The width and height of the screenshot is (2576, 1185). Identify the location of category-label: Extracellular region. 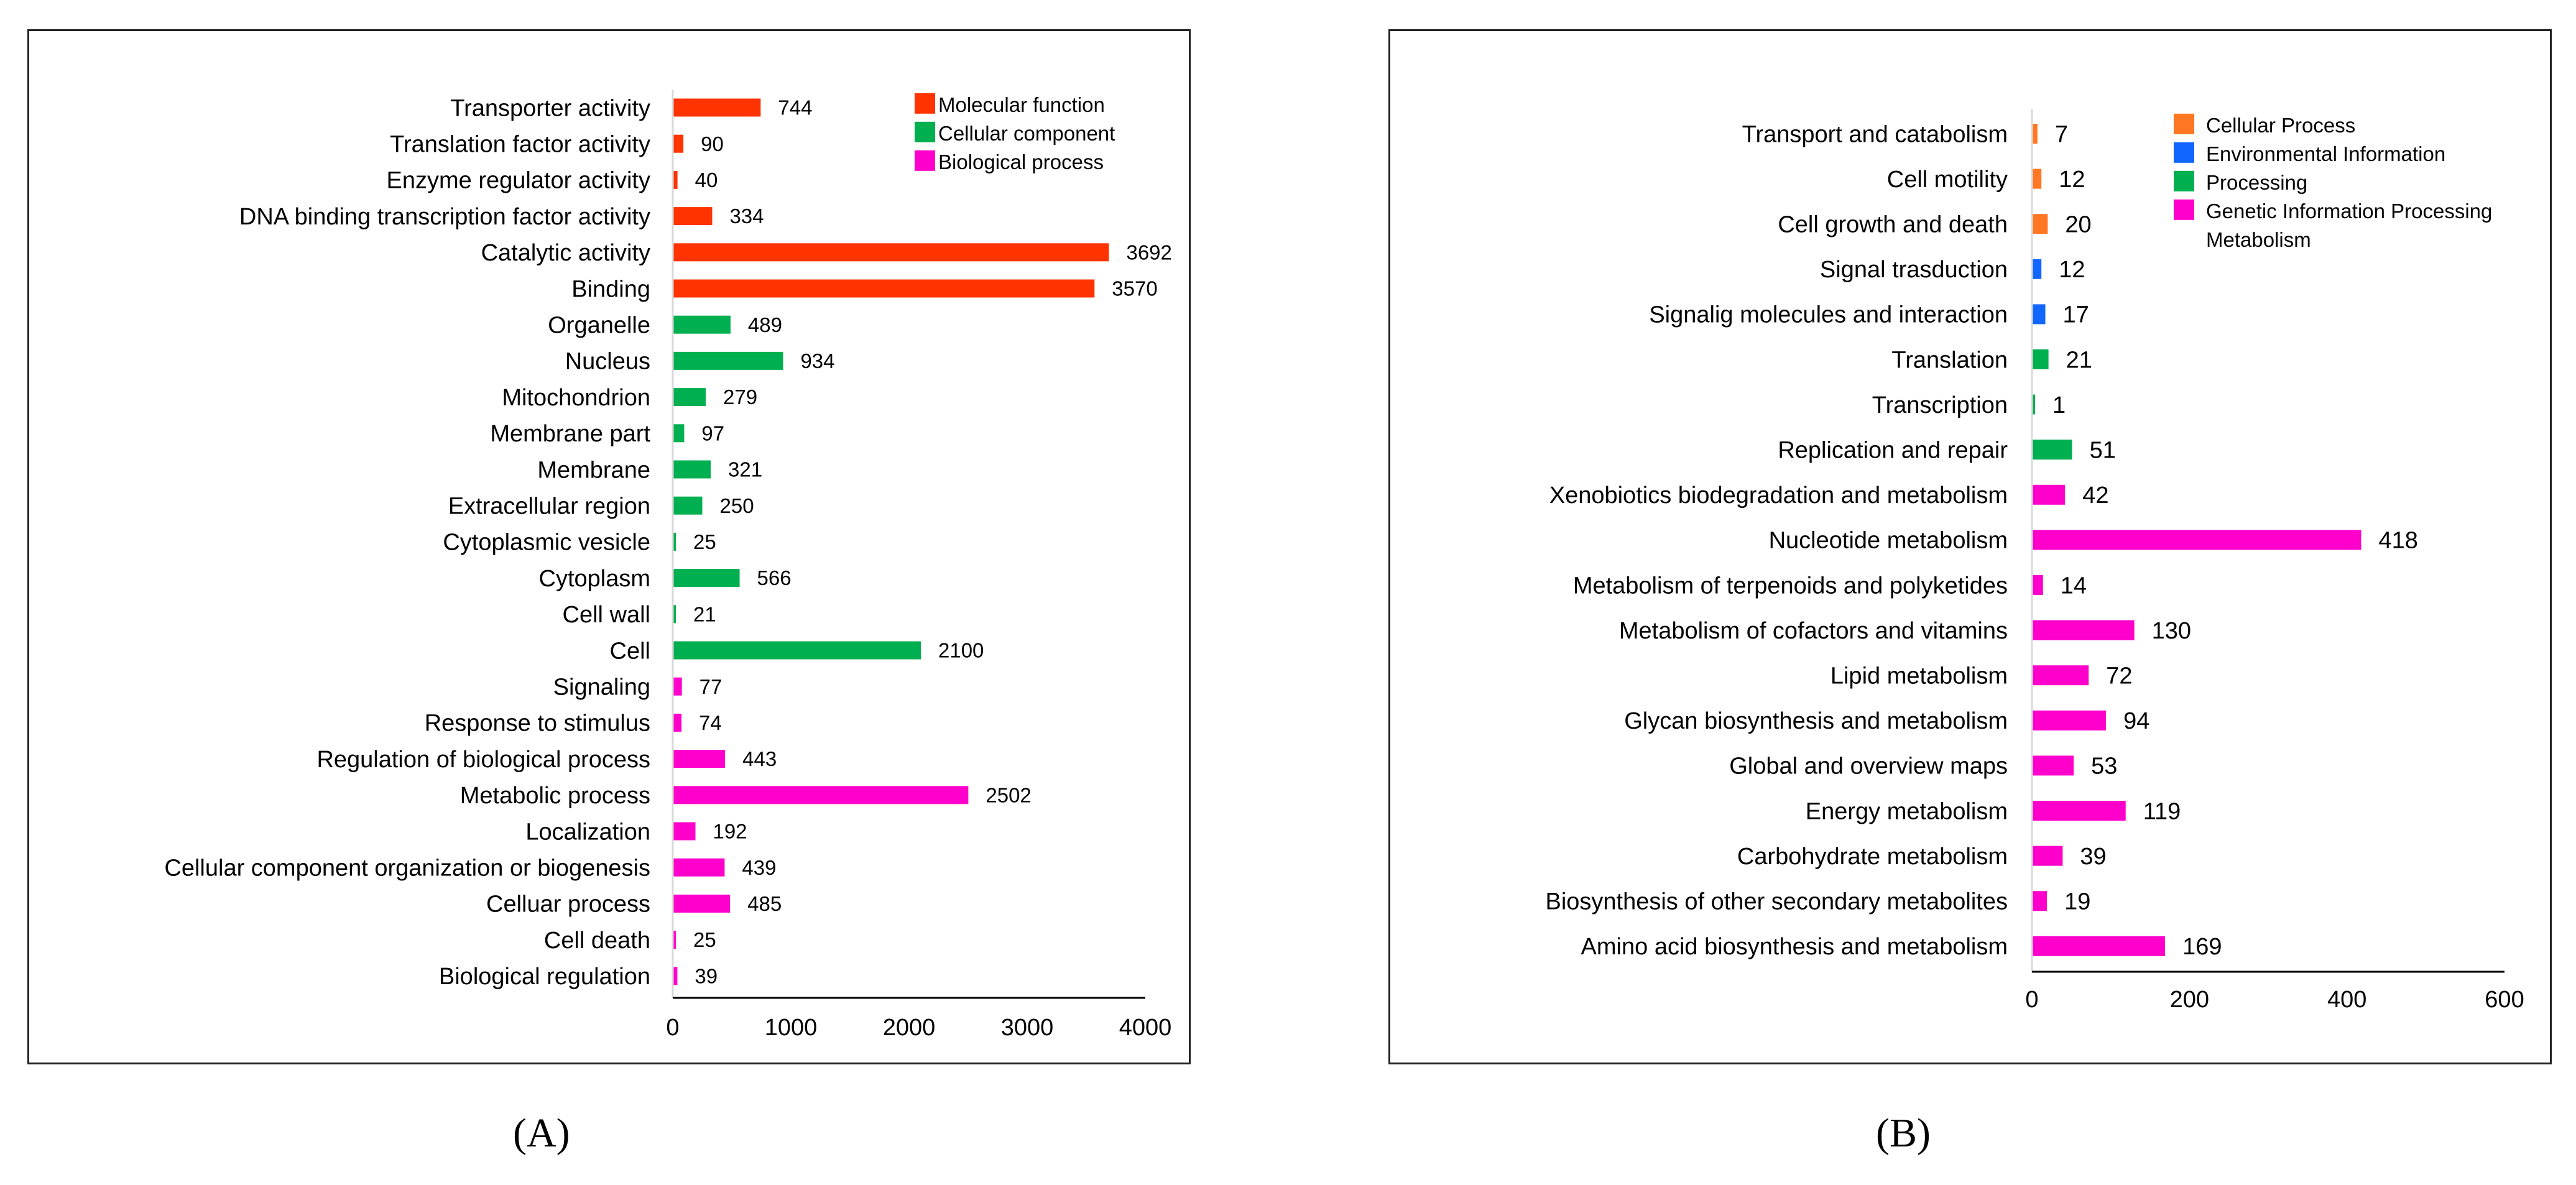
(549, 507).